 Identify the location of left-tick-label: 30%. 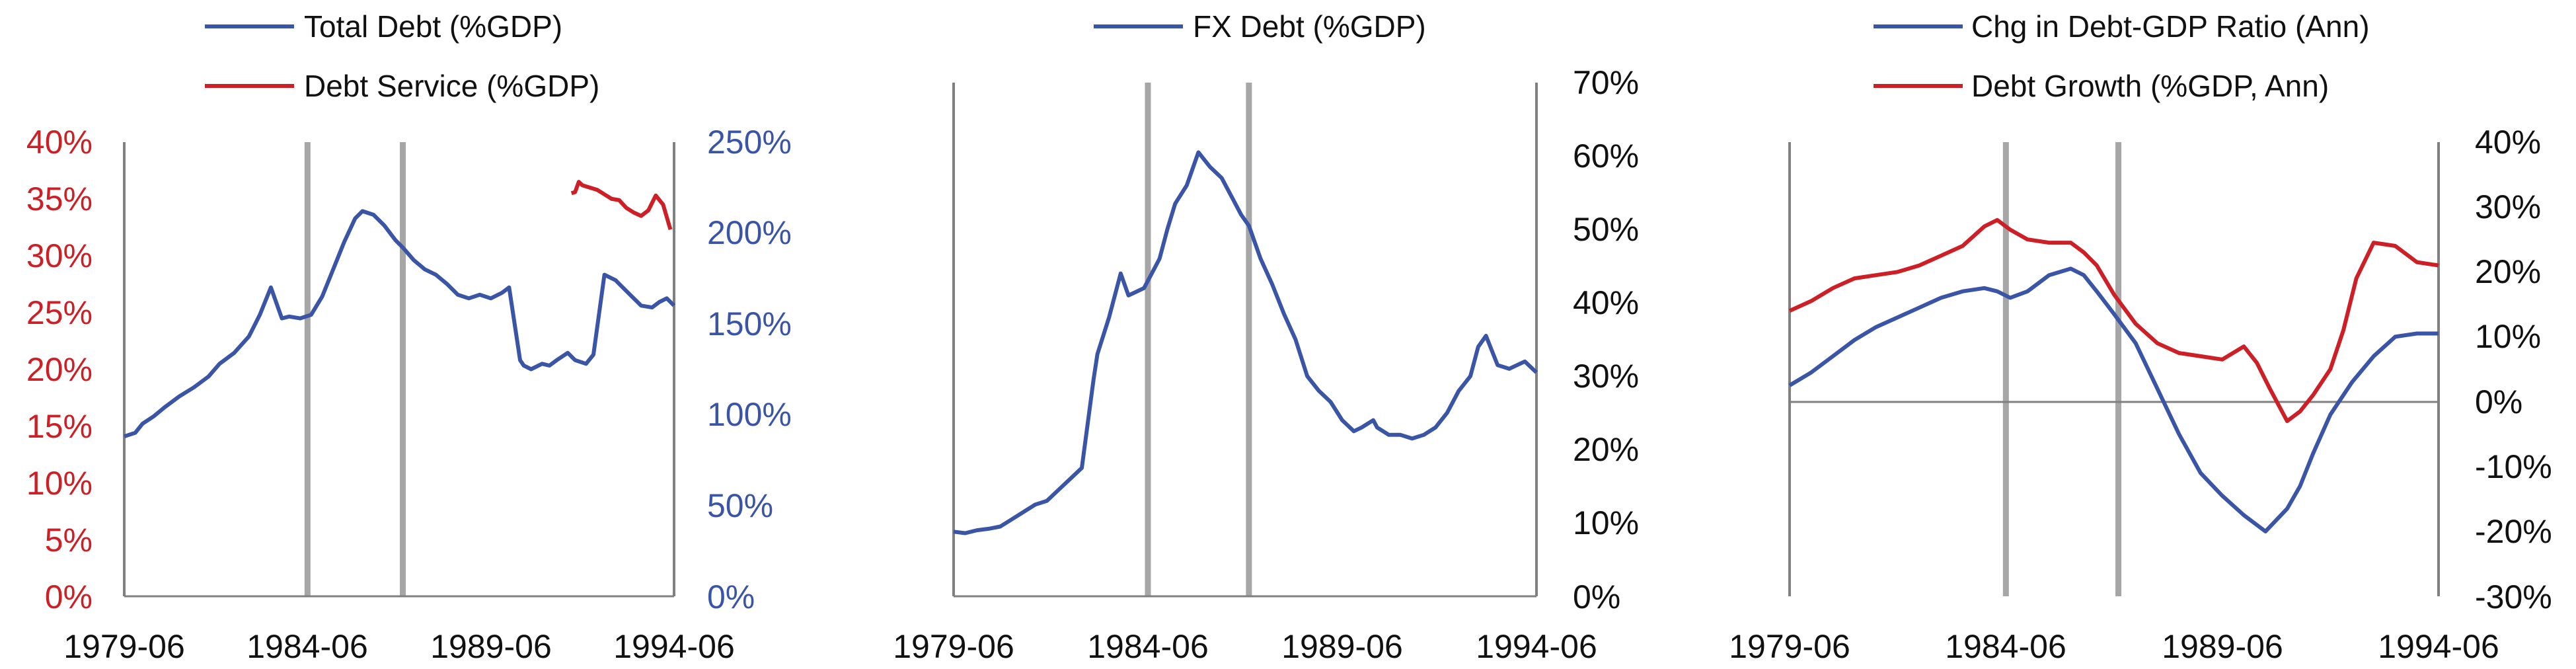
(59, 255).